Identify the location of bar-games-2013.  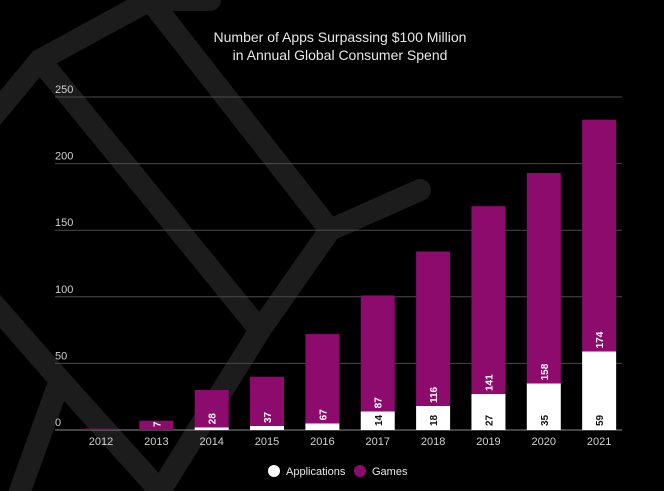
(156, 425).